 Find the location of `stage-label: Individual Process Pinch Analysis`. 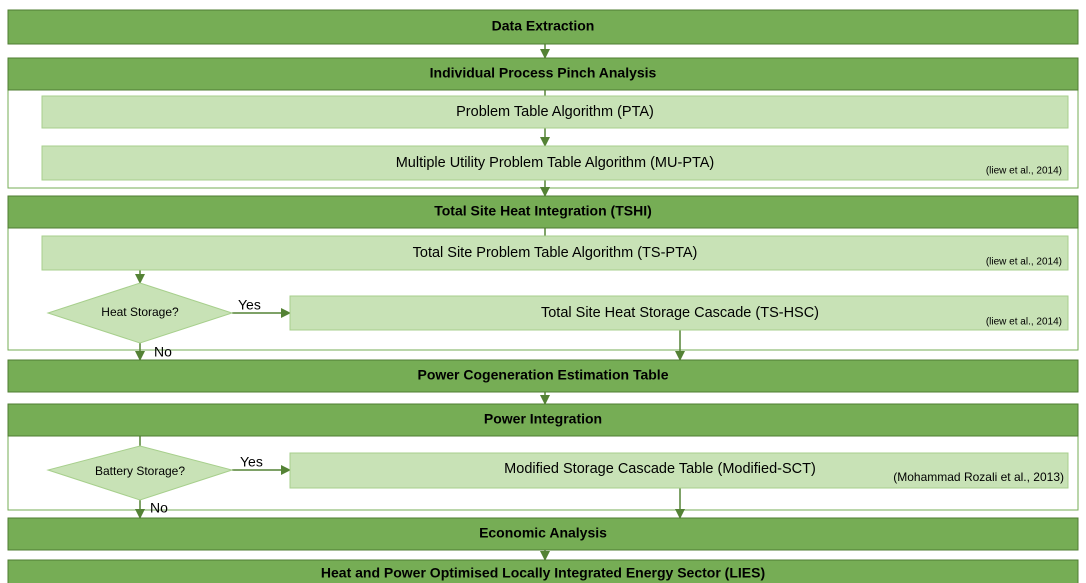

stage-label: Individual Process Pinch Analysis is located at coordinates (543, 73).